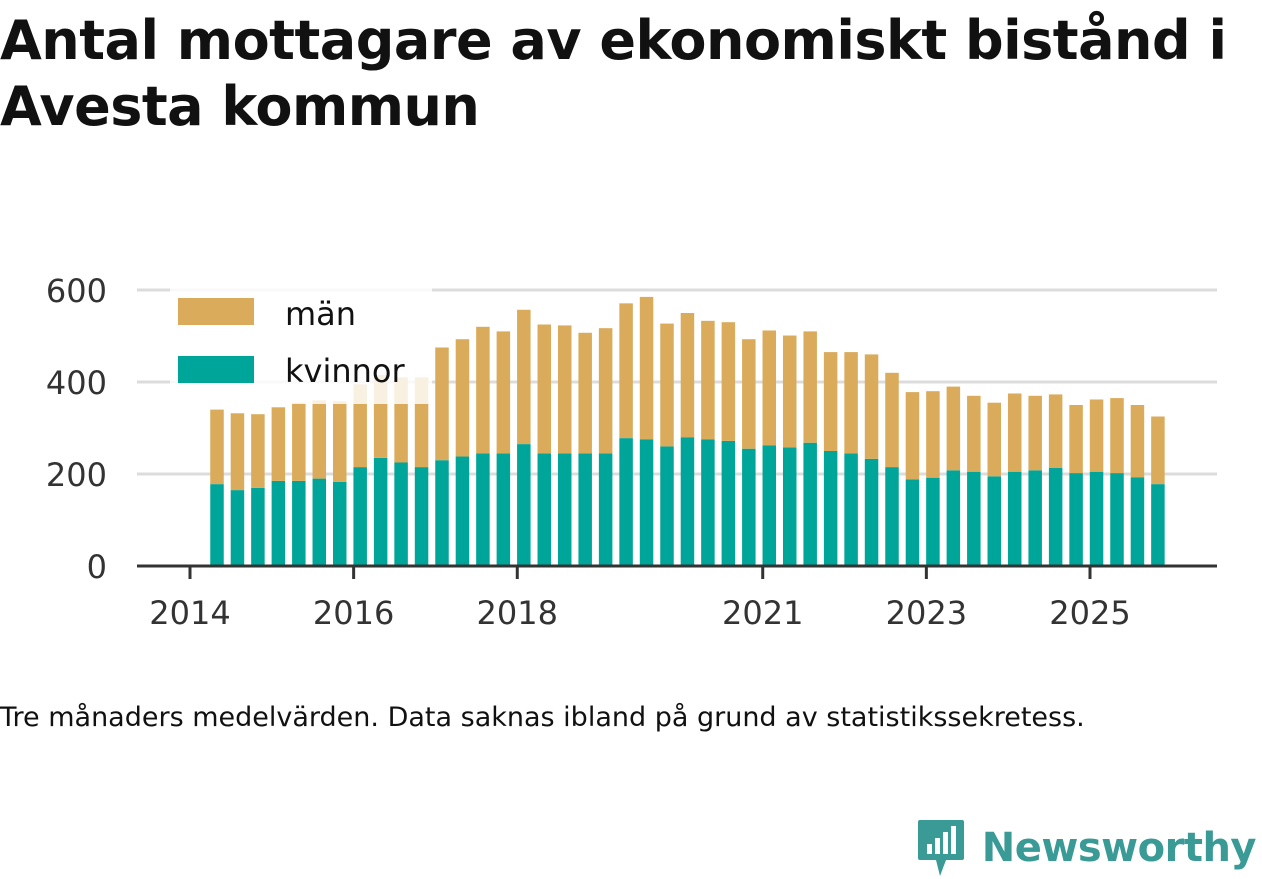 The image size is (1262, 879). Describe the element at coordinates (544, 389) in the screenshot. I see `bar-man-2018-Q2` at that location.